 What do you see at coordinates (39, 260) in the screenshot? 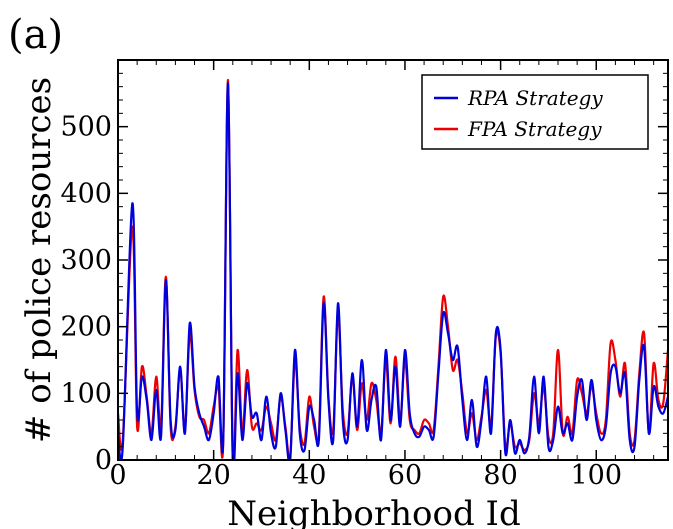
I see `y-axis-title: # of police resources` at bounding box center [39, 260].